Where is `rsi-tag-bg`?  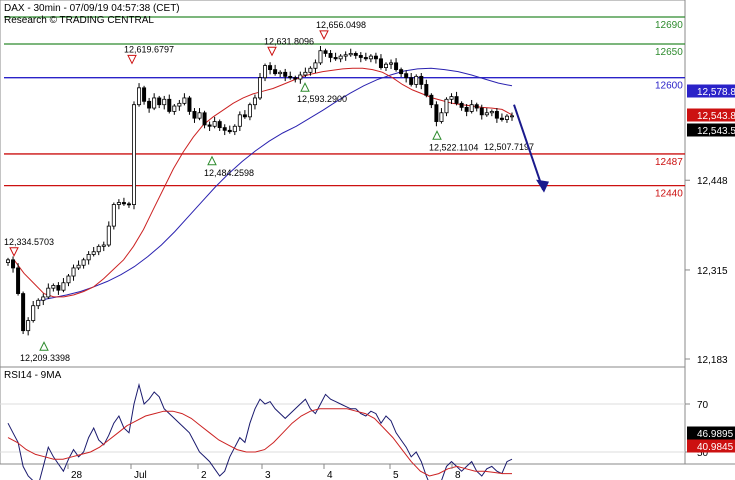 rsi-tag-bg is located at coordinates (711, 446).